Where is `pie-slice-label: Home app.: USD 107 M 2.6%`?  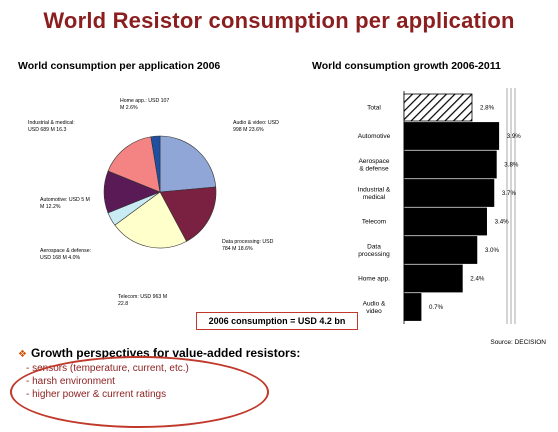
pie-slice-label: Home app.: USD 107 M 2.6% is located at coordinates (144, 104).